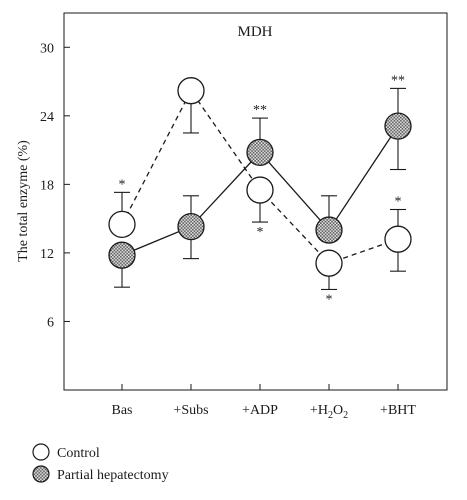  What do you see at coordinates (50, 322) in the screenshot?
I see `y-tick-label: 6` at bounding box center [50, 322].